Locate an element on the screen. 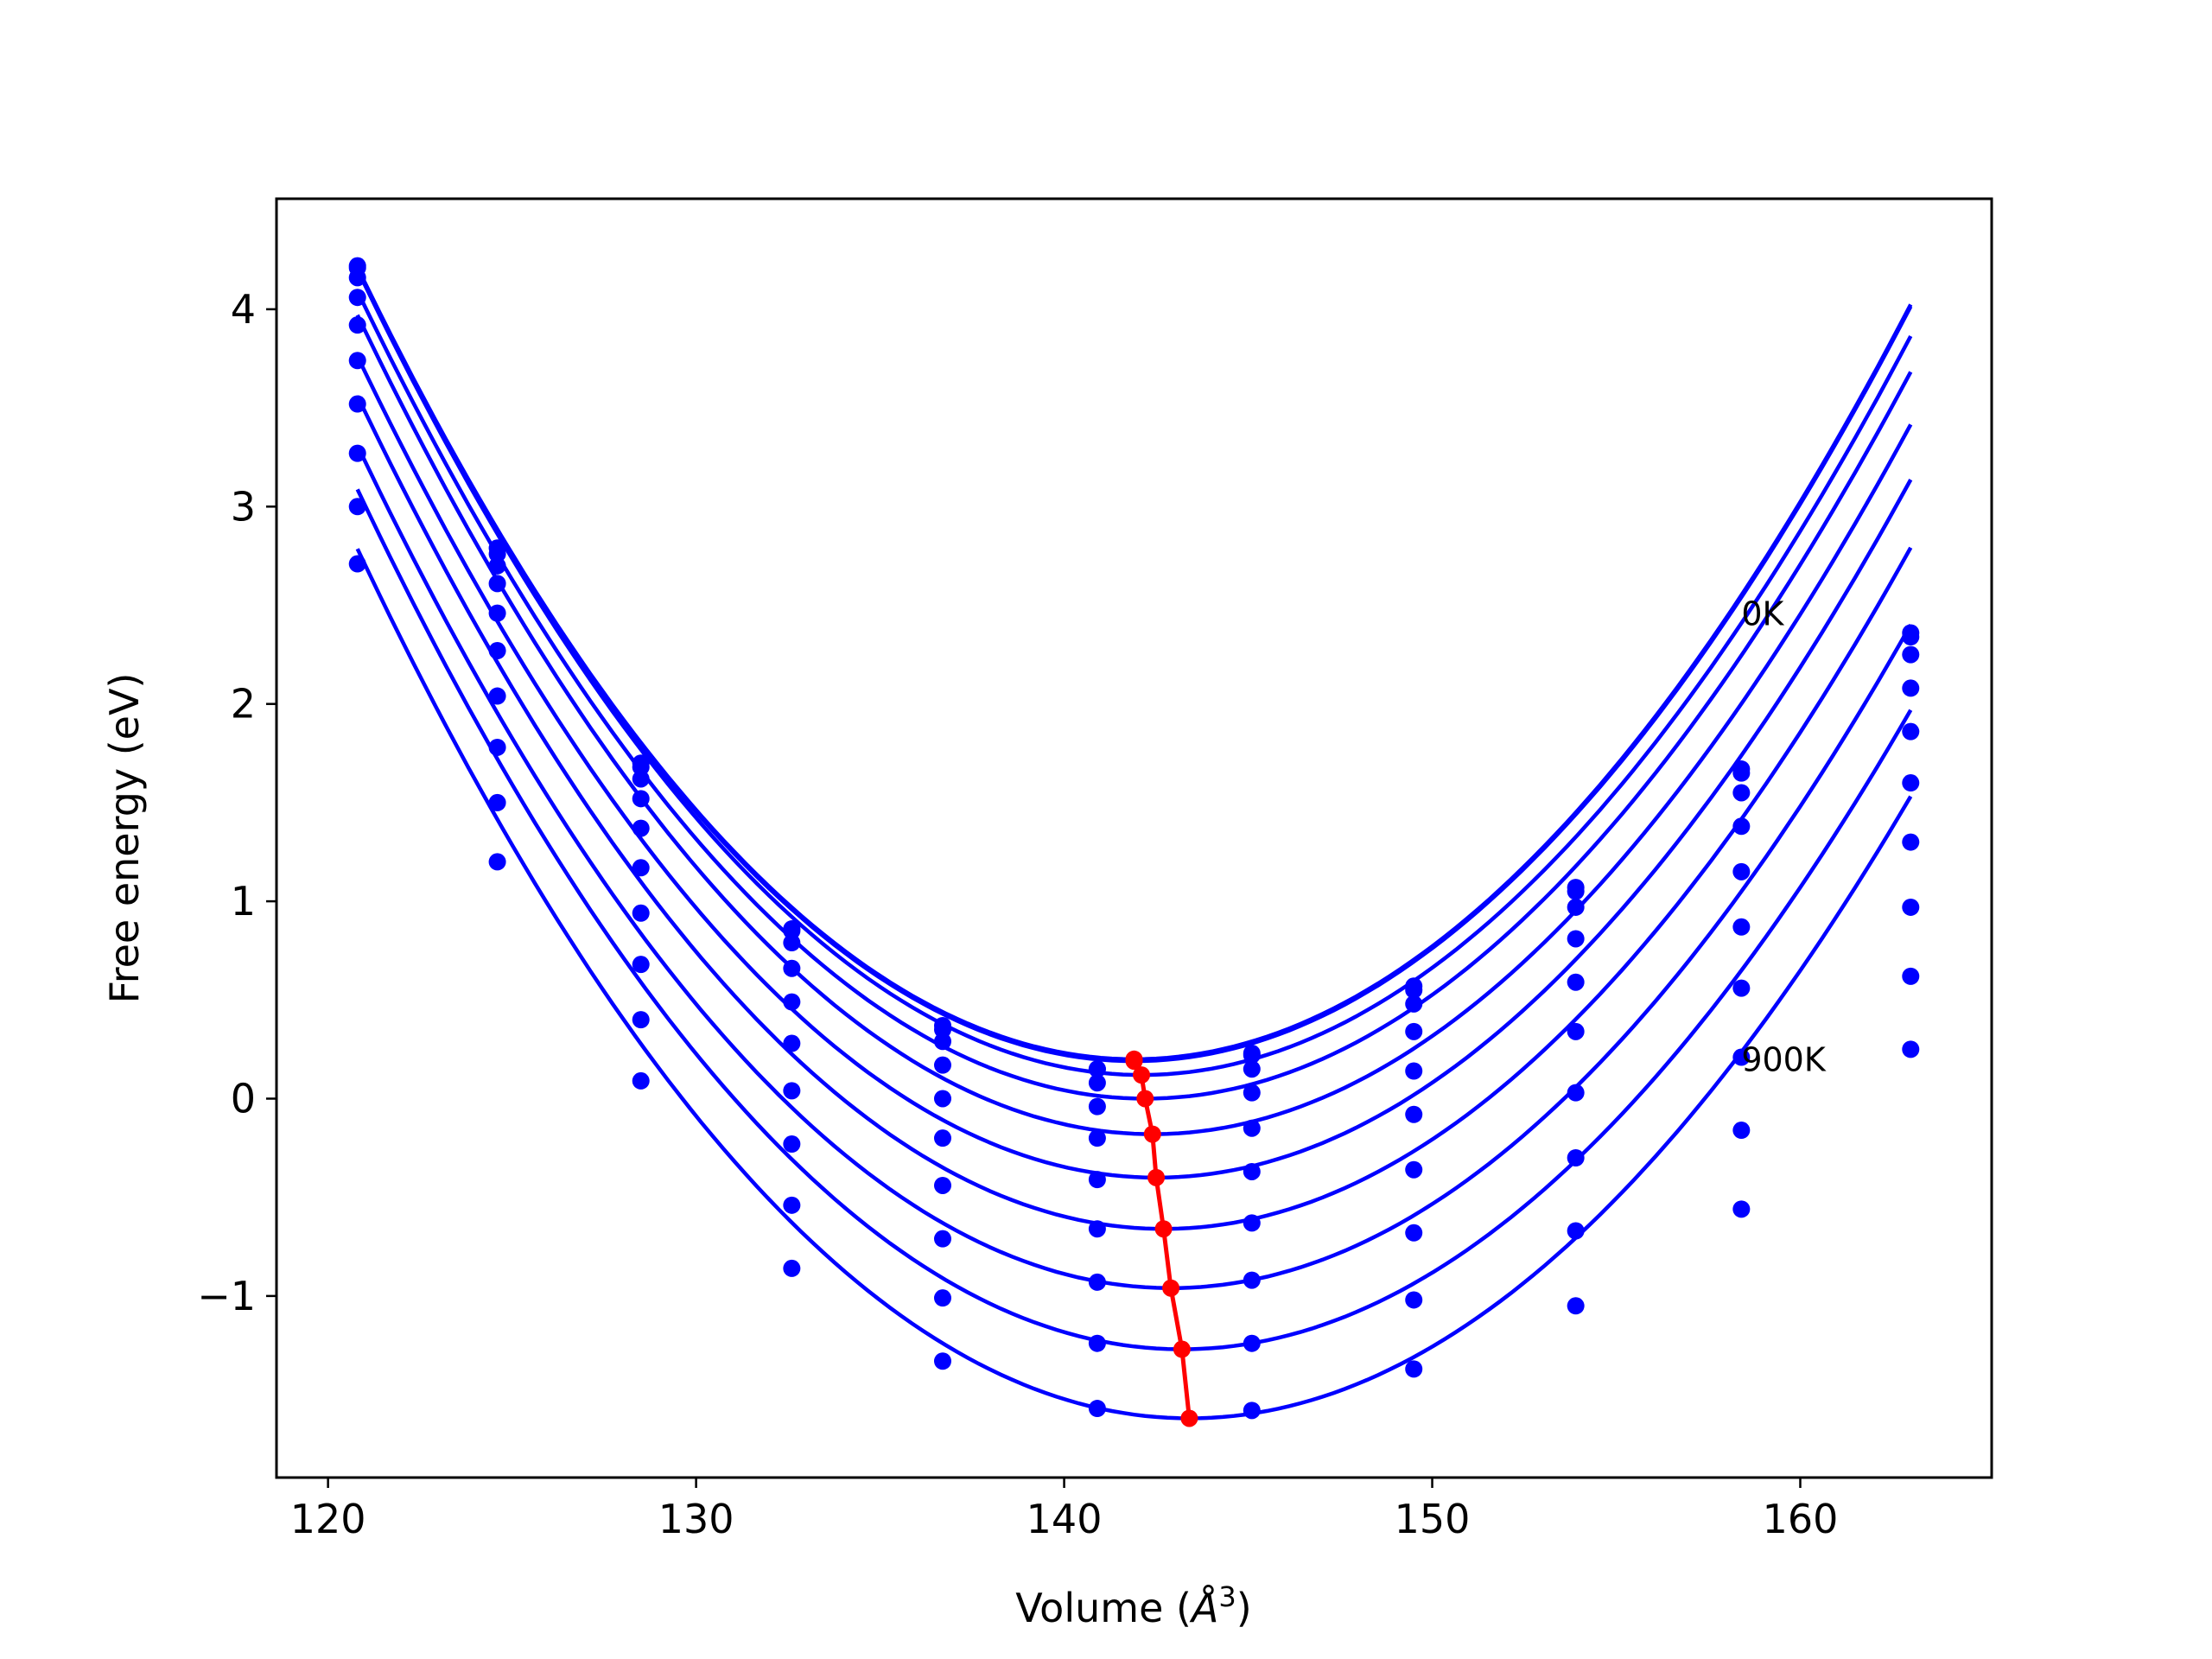 This screenshot has width=2212, height=1659. x-axis-label-text: Volume ( is located at coordinates (1103, 1608).